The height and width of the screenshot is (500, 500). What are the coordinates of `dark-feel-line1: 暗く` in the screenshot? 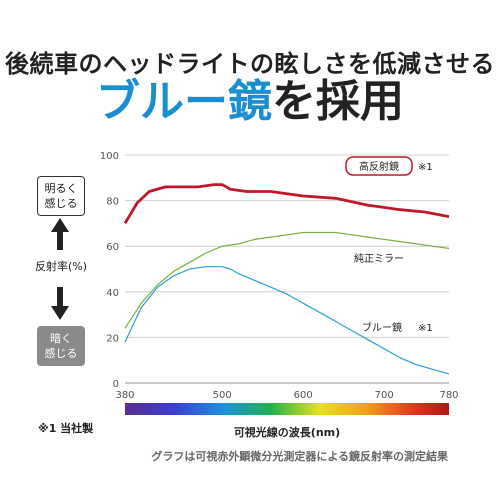 It's located at (61, 338).